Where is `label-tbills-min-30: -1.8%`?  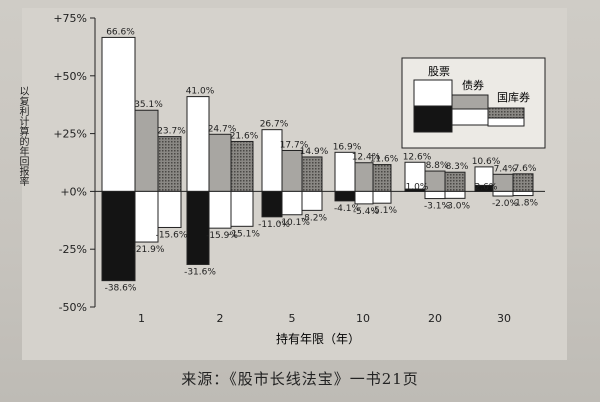
label-tbills-min-30: -1.8% is located at coordinates (525, 204).